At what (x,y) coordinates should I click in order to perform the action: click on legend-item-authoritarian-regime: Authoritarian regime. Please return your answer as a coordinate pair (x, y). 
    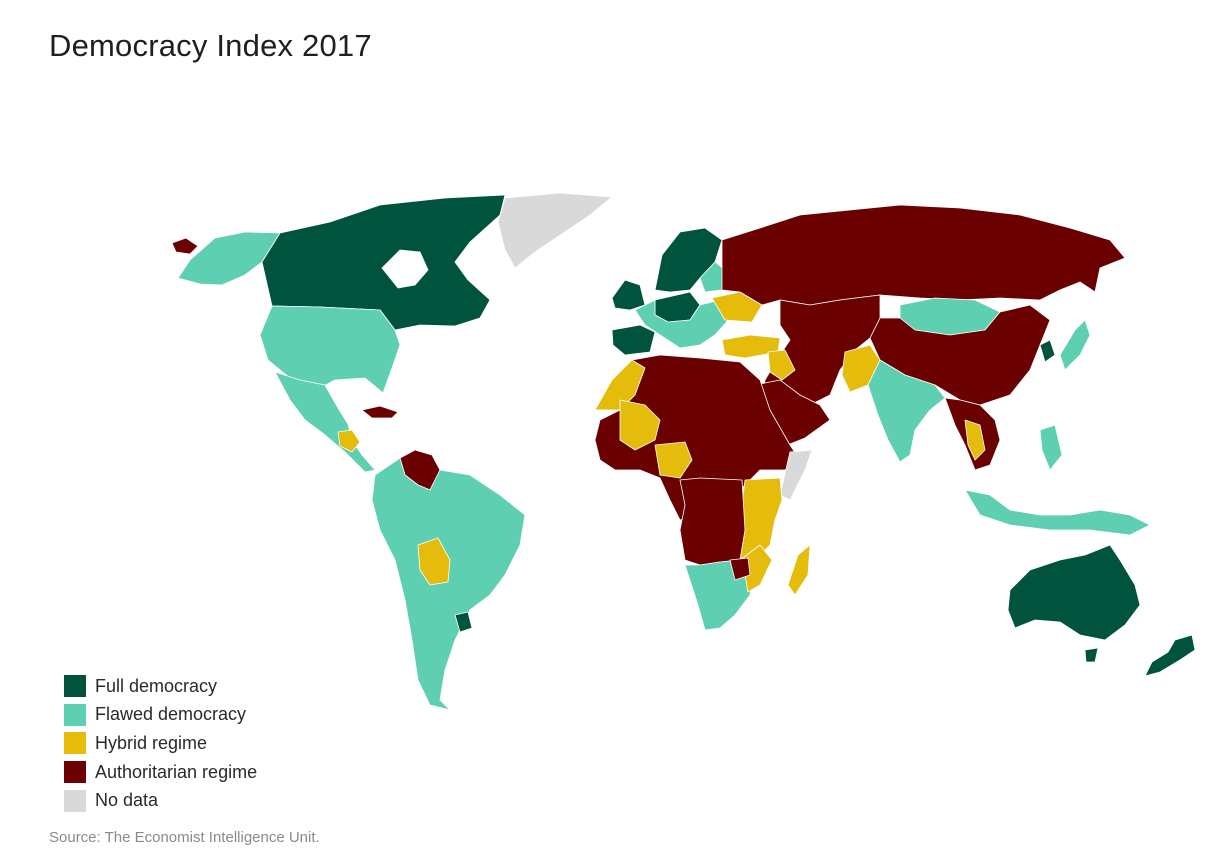
    Looking at the image, I should click on (160, 772).